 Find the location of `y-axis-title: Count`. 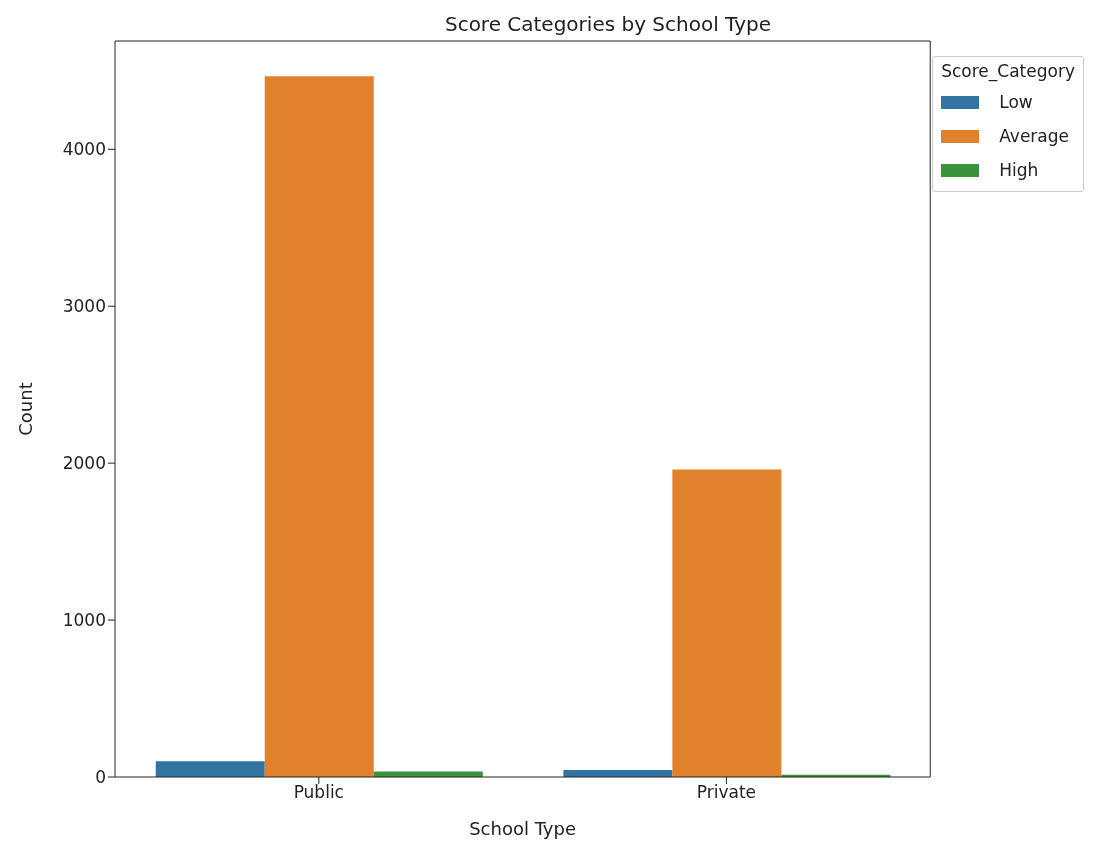

y-axis-title: Count is located at coordinates (26, 409).